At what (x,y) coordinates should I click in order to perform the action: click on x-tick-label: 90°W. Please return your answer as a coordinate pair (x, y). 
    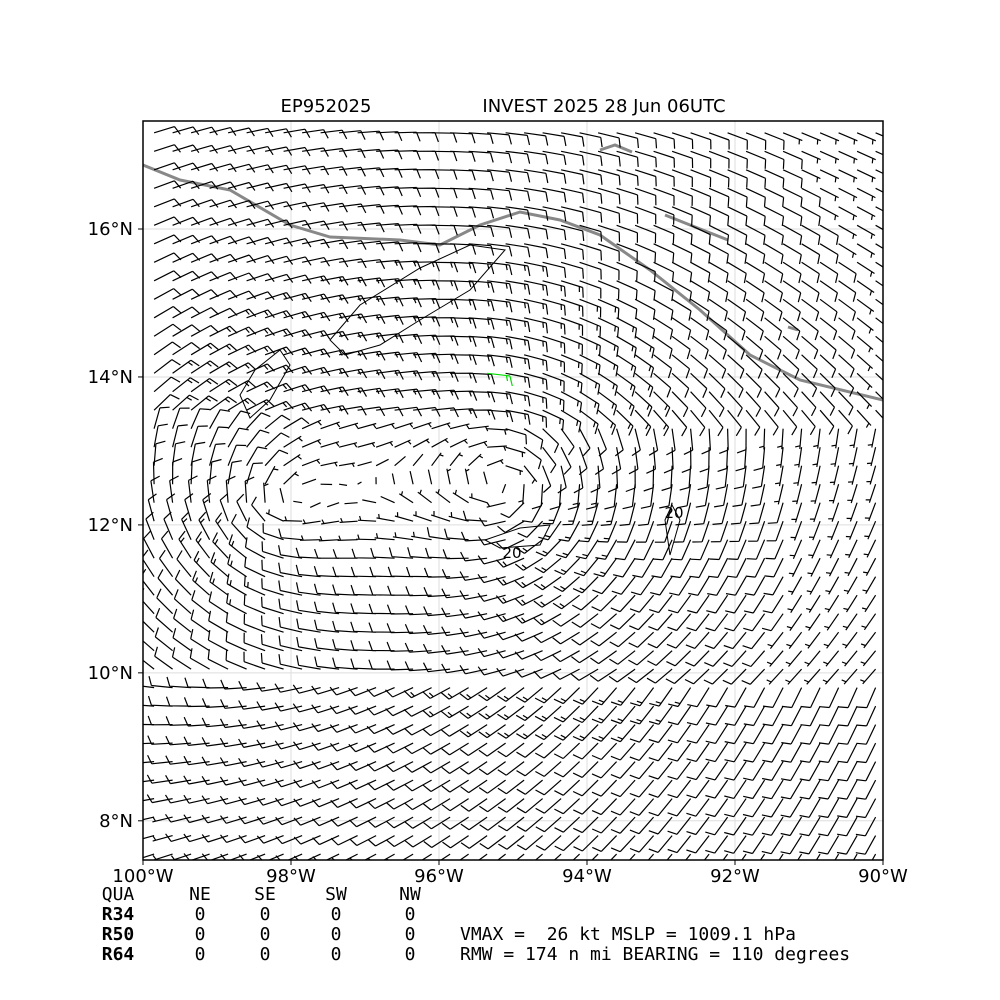
    Looking at the image, I should click on (883, 876).